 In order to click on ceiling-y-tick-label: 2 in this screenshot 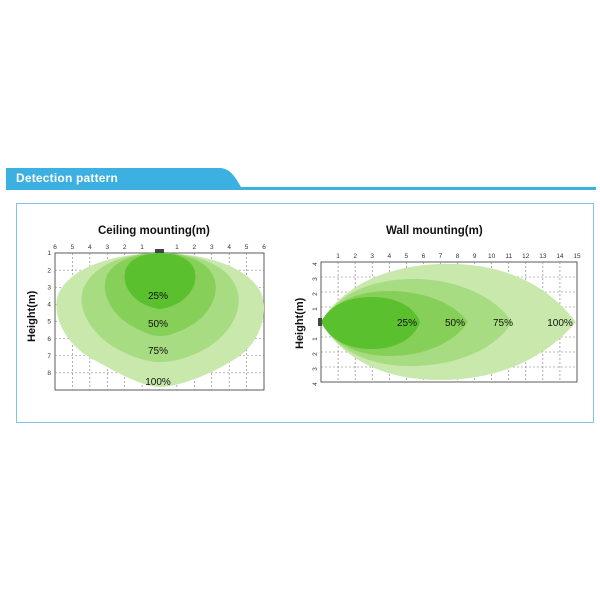, I will do `click(49, 270)`.